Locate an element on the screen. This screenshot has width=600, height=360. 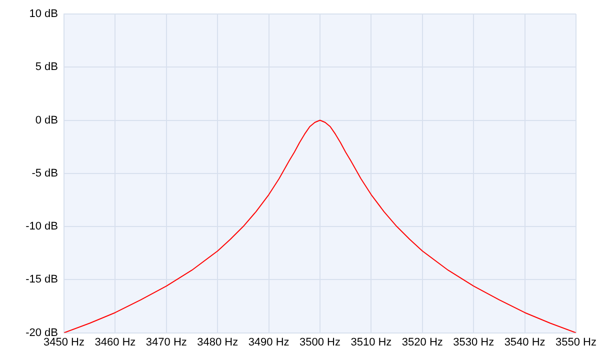
x-tick-label: 3480 Hz is located at coordinates (217, 342).